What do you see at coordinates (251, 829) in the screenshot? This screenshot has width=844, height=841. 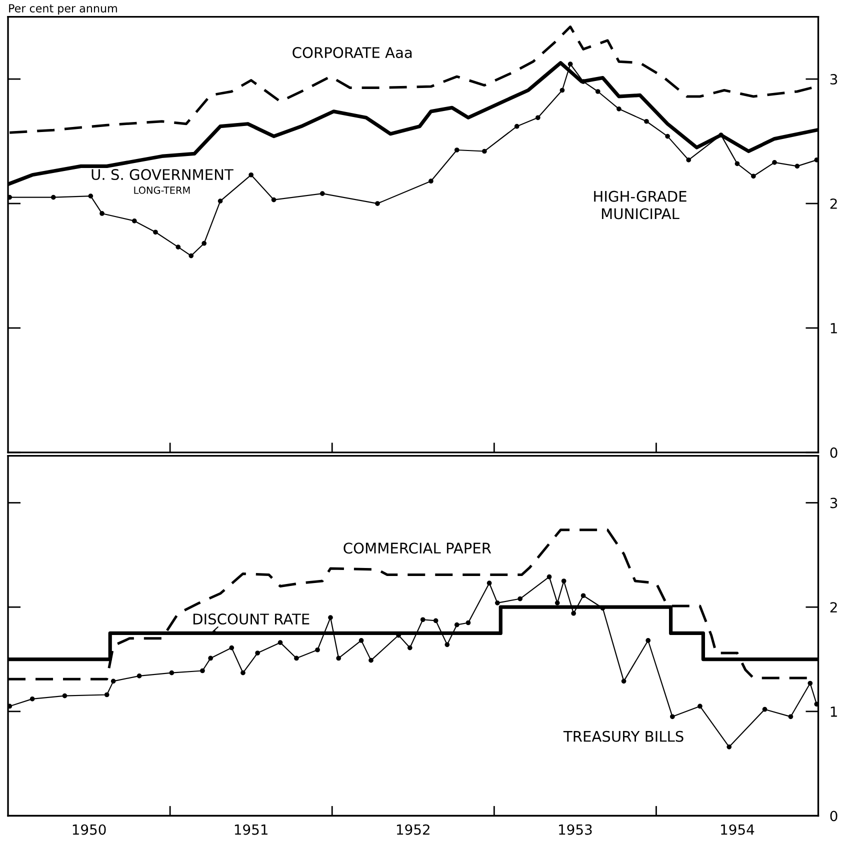 I see `x-tick-label: 1951` at bounding box center [251, 829].